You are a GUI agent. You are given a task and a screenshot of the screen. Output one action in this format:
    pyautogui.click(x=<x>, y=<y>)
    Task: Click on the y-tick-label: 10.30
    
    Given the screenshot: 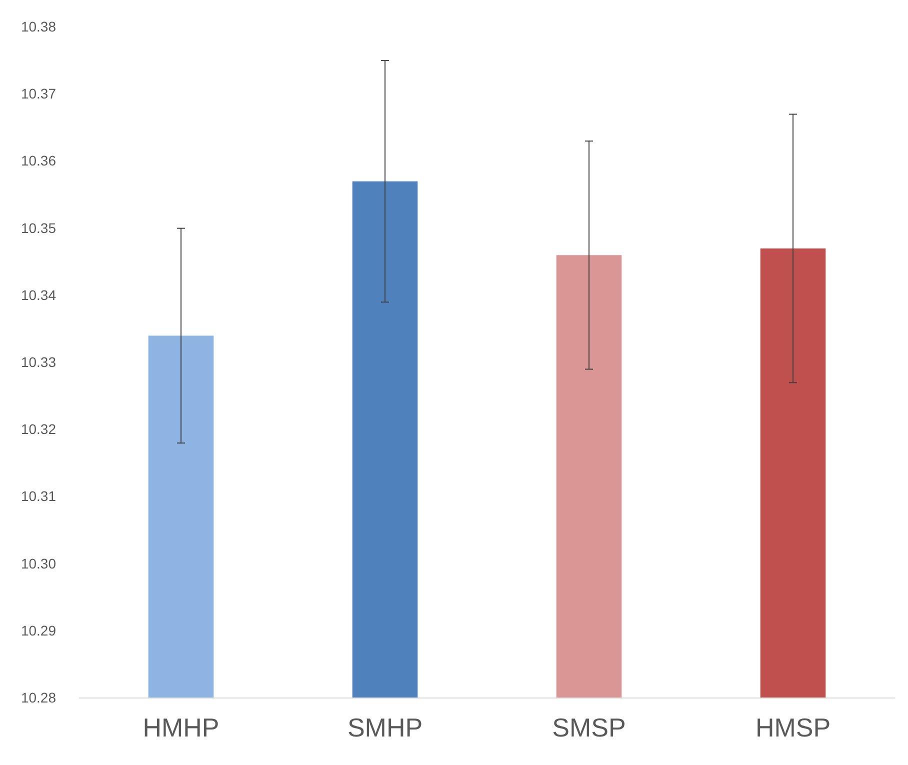 What is the action you would take?
    pyautogui.click(x=38, y=563)
    